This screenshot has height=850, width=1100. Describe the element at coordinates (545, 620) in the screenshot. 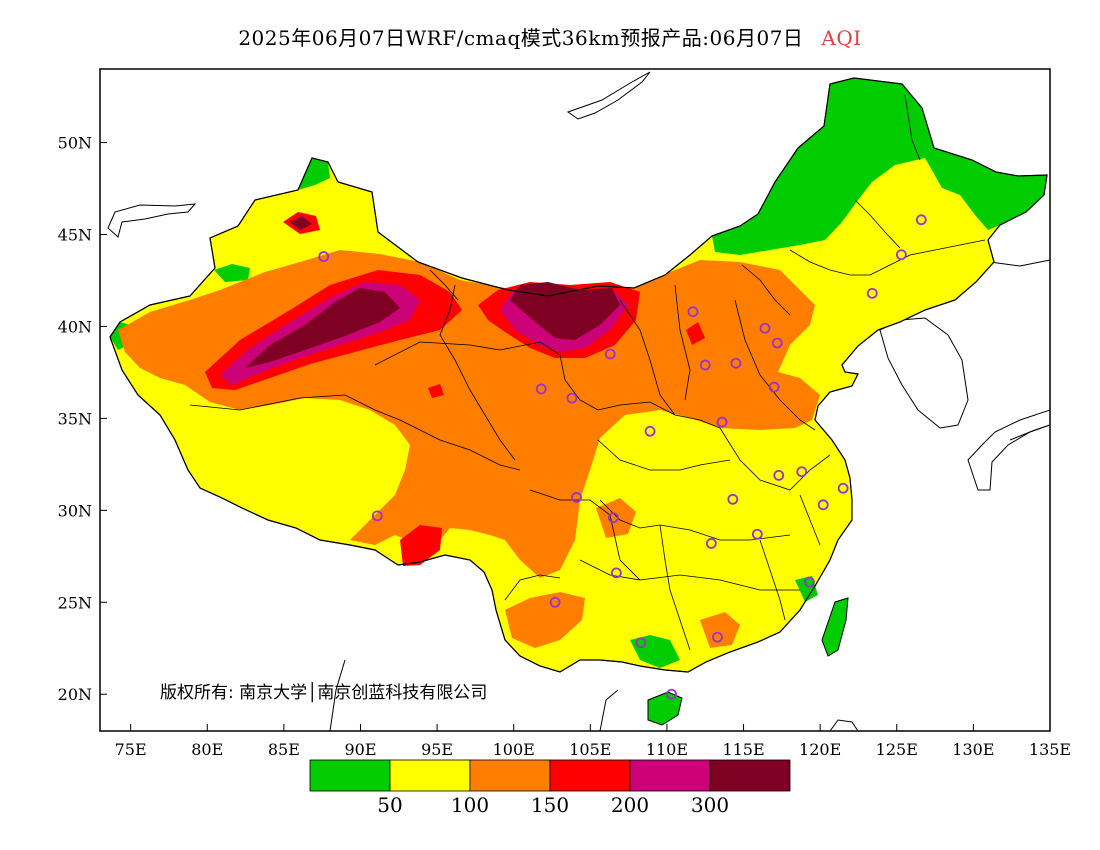

I see `aqi-region-sensitive-sw` at that location.